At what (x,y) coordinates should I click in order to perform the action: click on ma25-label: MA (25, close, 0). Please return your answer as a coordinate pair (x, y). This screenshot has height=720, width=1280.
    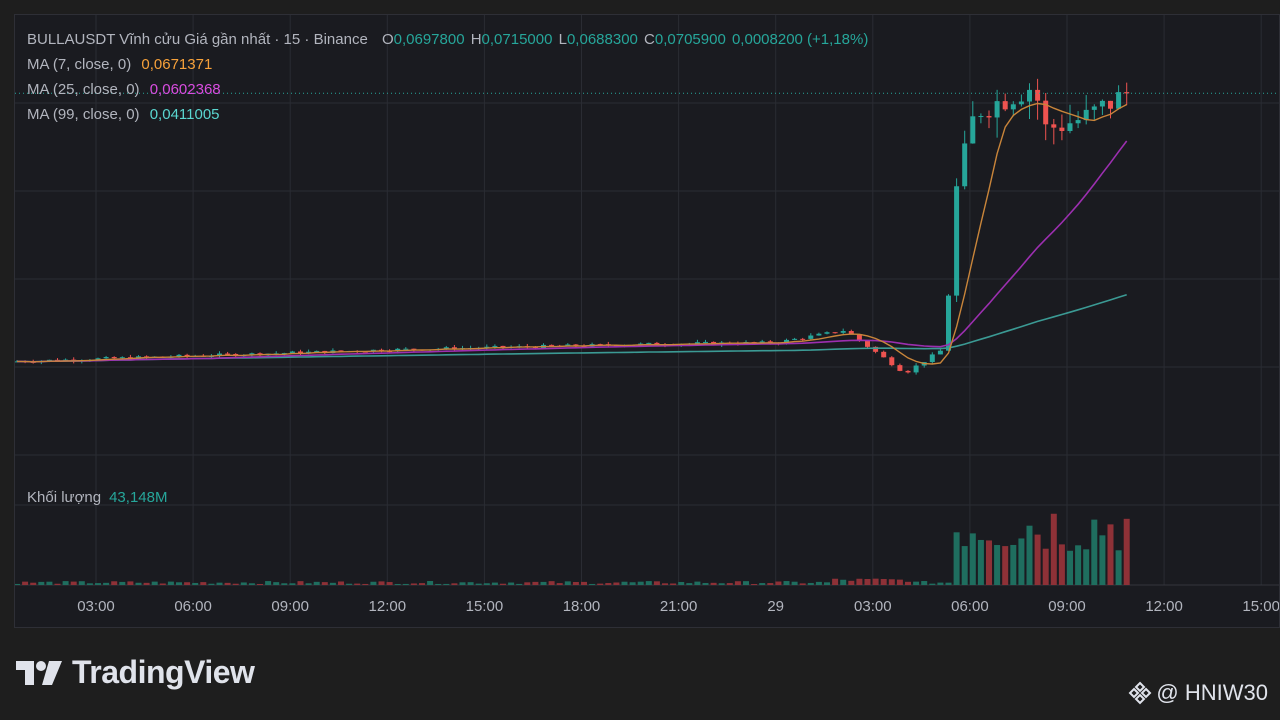
    Looking at the image, I should click on (83, 89).